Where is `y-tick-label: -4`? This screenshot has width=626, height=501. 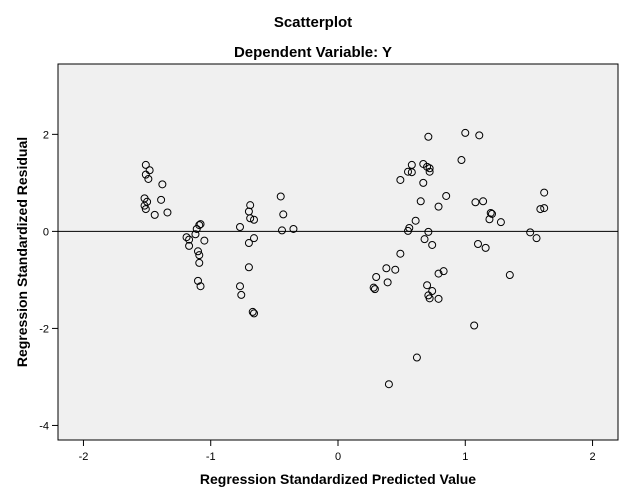 y-tick-label: -4 is located at coordinates (44, 426).